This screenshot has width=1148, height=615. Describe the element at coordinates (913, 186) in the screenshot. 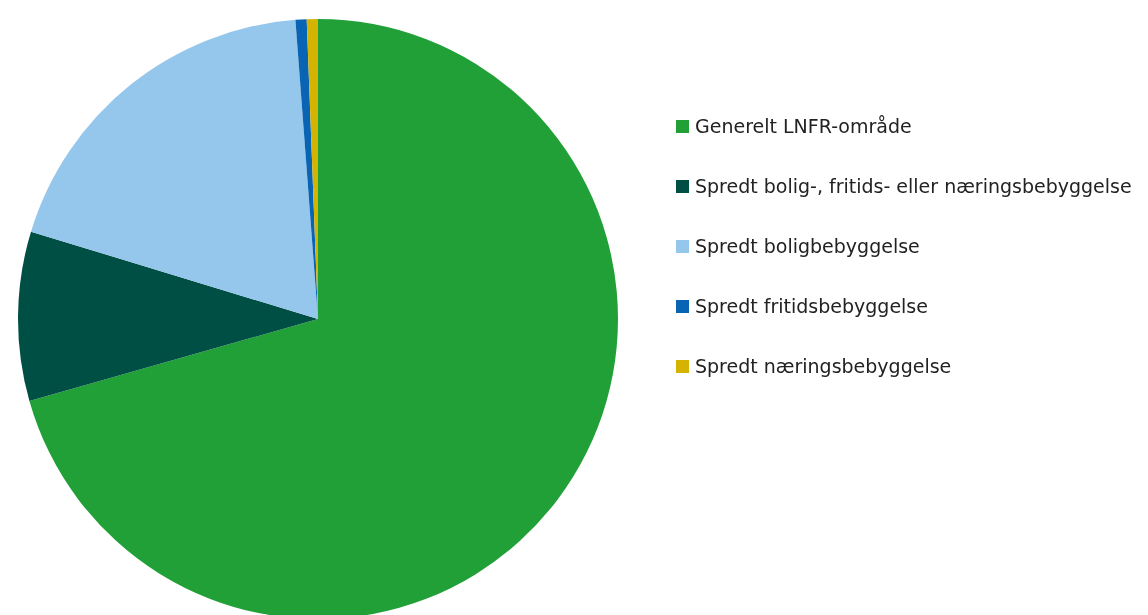

I see `legend-label: Spredt bolig-, fritids- eller næringsbebyggelse` at that location.